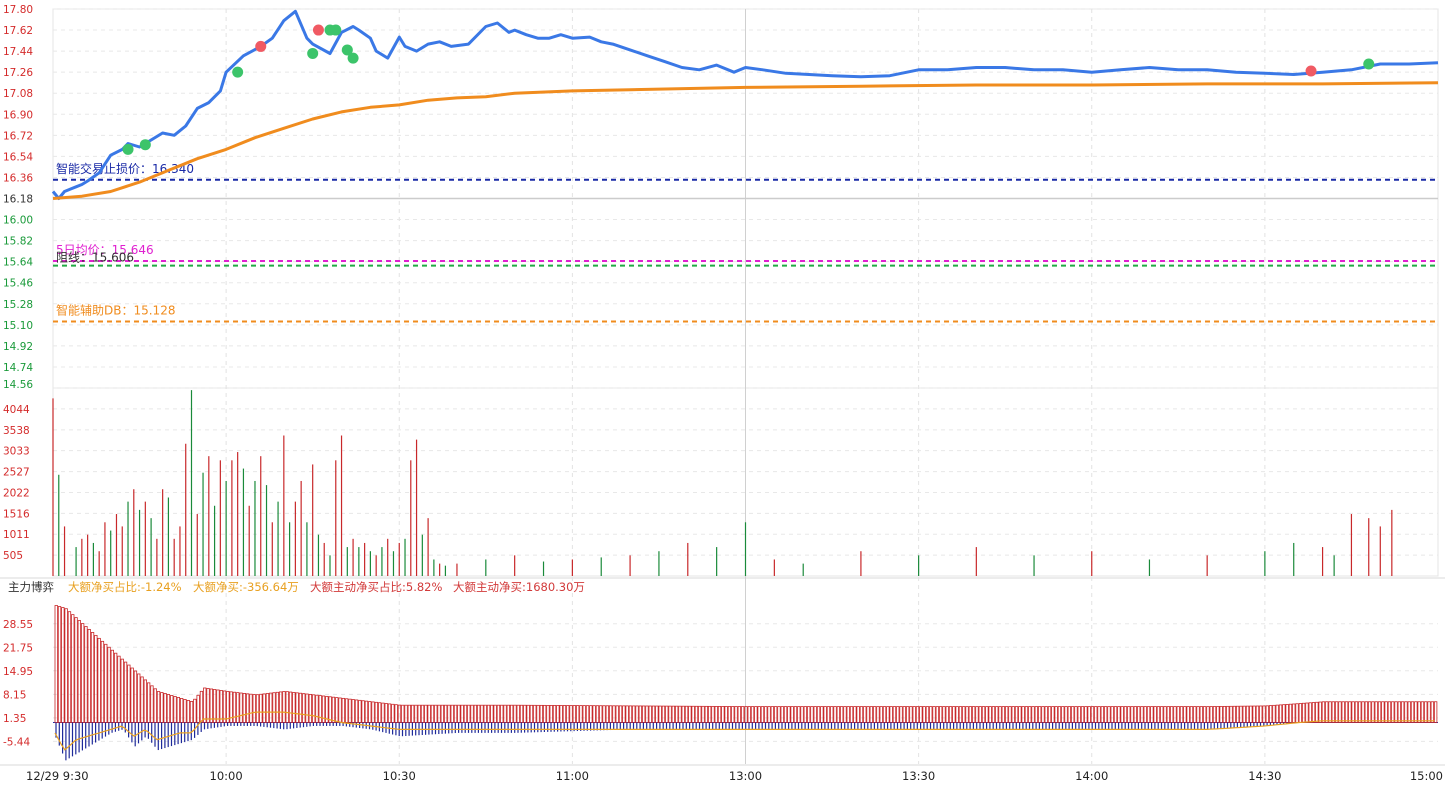 Image resolution: width=1445 pixels, height=789 pixels. What do you see at coordinates (18, 684) in the screenshot?
I see `main-force-axis: 28.55 21.75 14.95 8.15 1.35 -5.44` at bounding box center [18, 684].